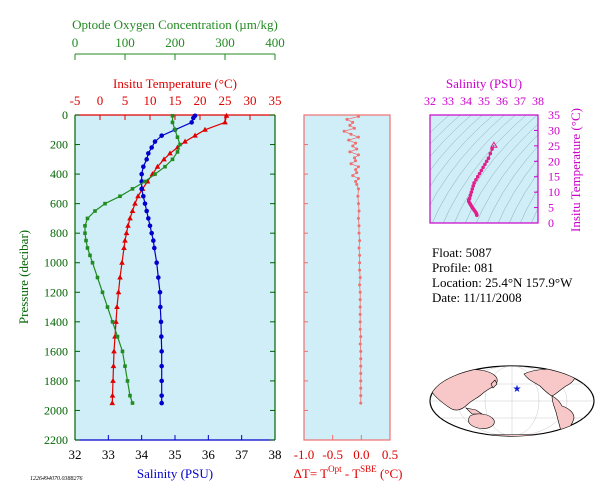 This screenshot has width=608, height=500. What do you see at coordinates (430, 101) in the screenshot?
I see `ts-salinity-tick-label: 32` at bounding box center [430, 101].